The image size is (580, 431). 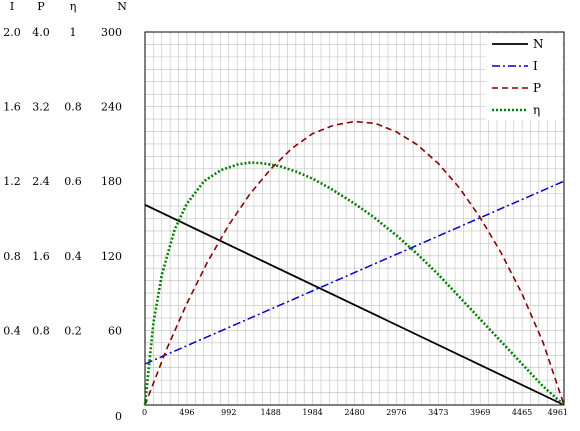 What do you see at coordinates (186, 412) in the screenshot?
I see `x-tick-label: 496` at bounding box center [186, 412].